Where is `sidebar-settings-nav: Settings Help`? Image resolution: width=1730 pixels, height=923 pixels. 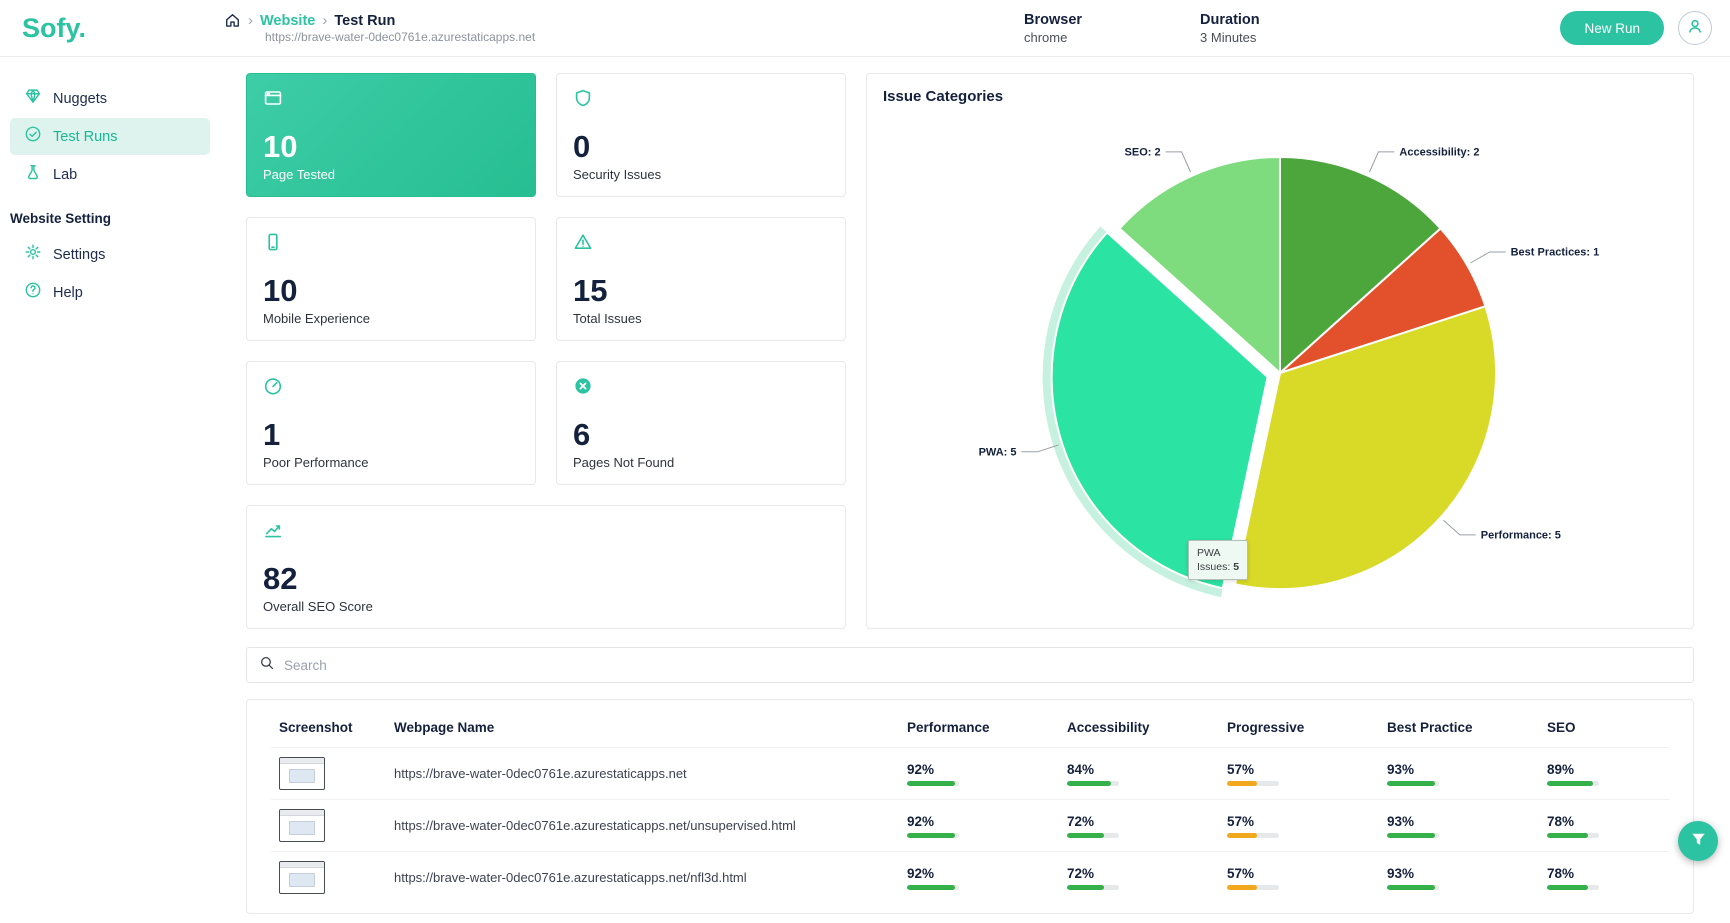 sidebar-settings-nav: Settings Help is located at coordinates (112, 273).